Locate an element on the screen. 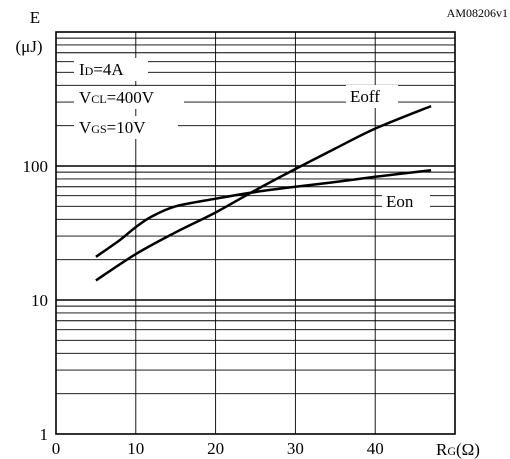  x-axis-label-sub: G is located at coordinates (451, 451).